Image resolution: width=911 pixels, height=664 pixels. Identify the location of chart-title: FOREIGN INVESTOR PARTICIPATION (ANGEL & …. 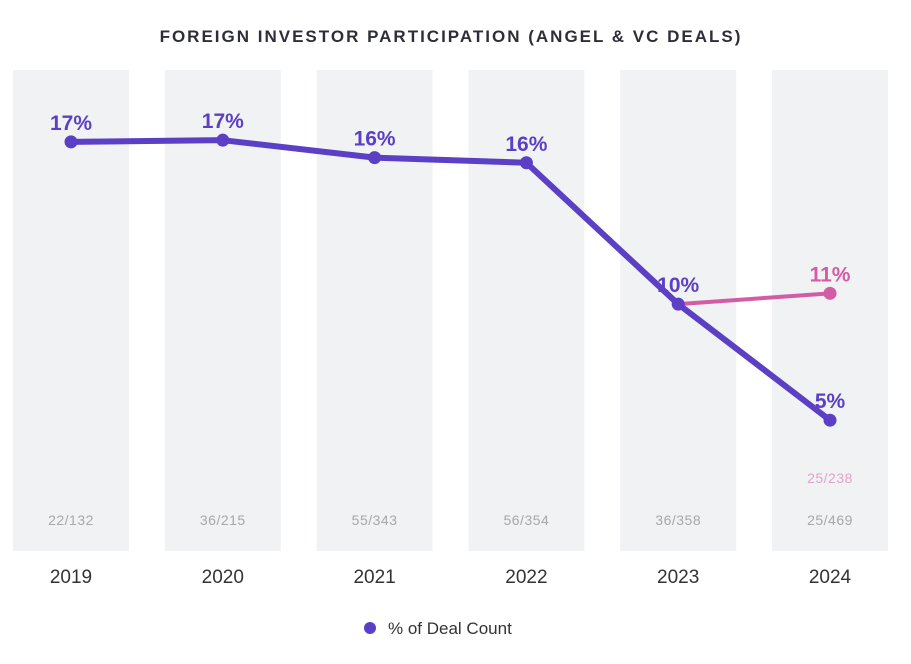
(451, 36).